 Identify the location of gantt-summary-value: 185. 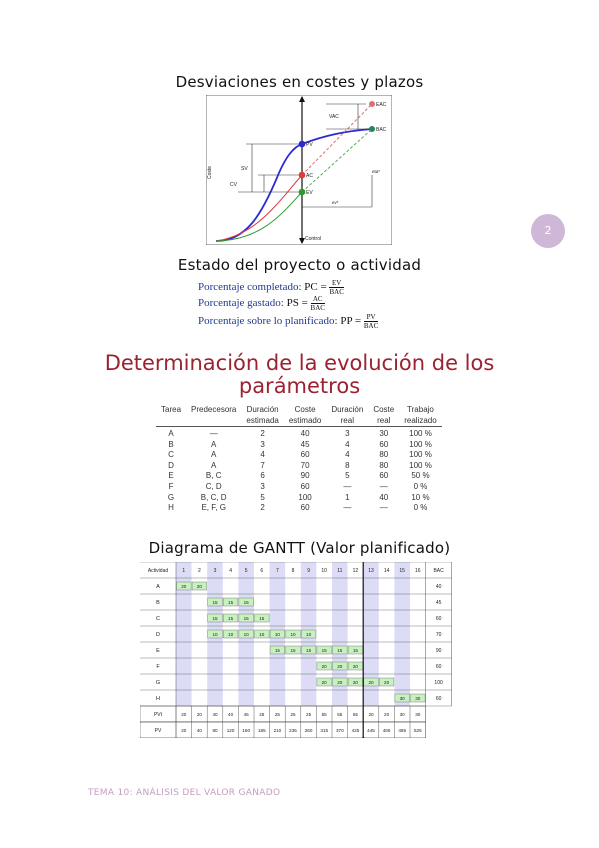
(262, 730).